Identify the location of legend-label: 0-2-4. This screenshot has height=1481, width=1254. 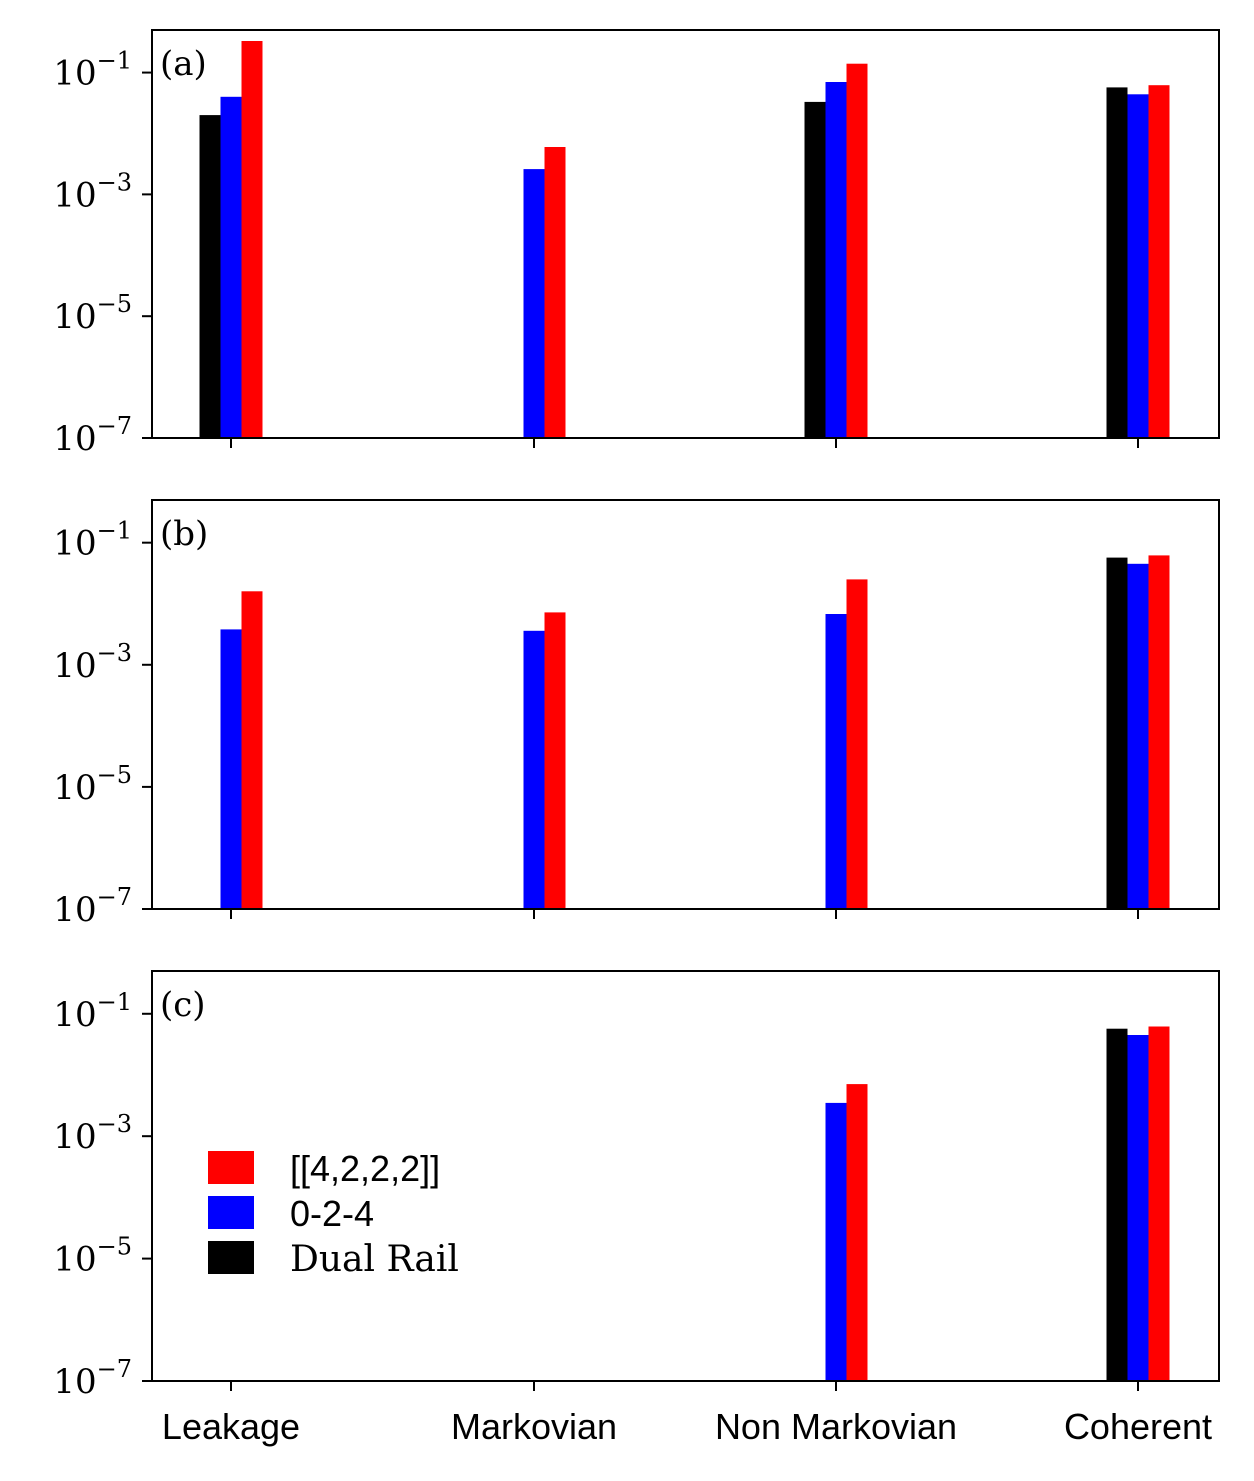
(332, 1213).